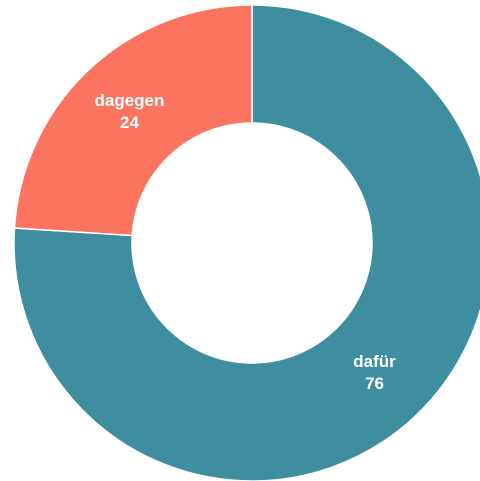 The image size is (480, 481). I want to click on slice-value: 76, so click(374, 383).